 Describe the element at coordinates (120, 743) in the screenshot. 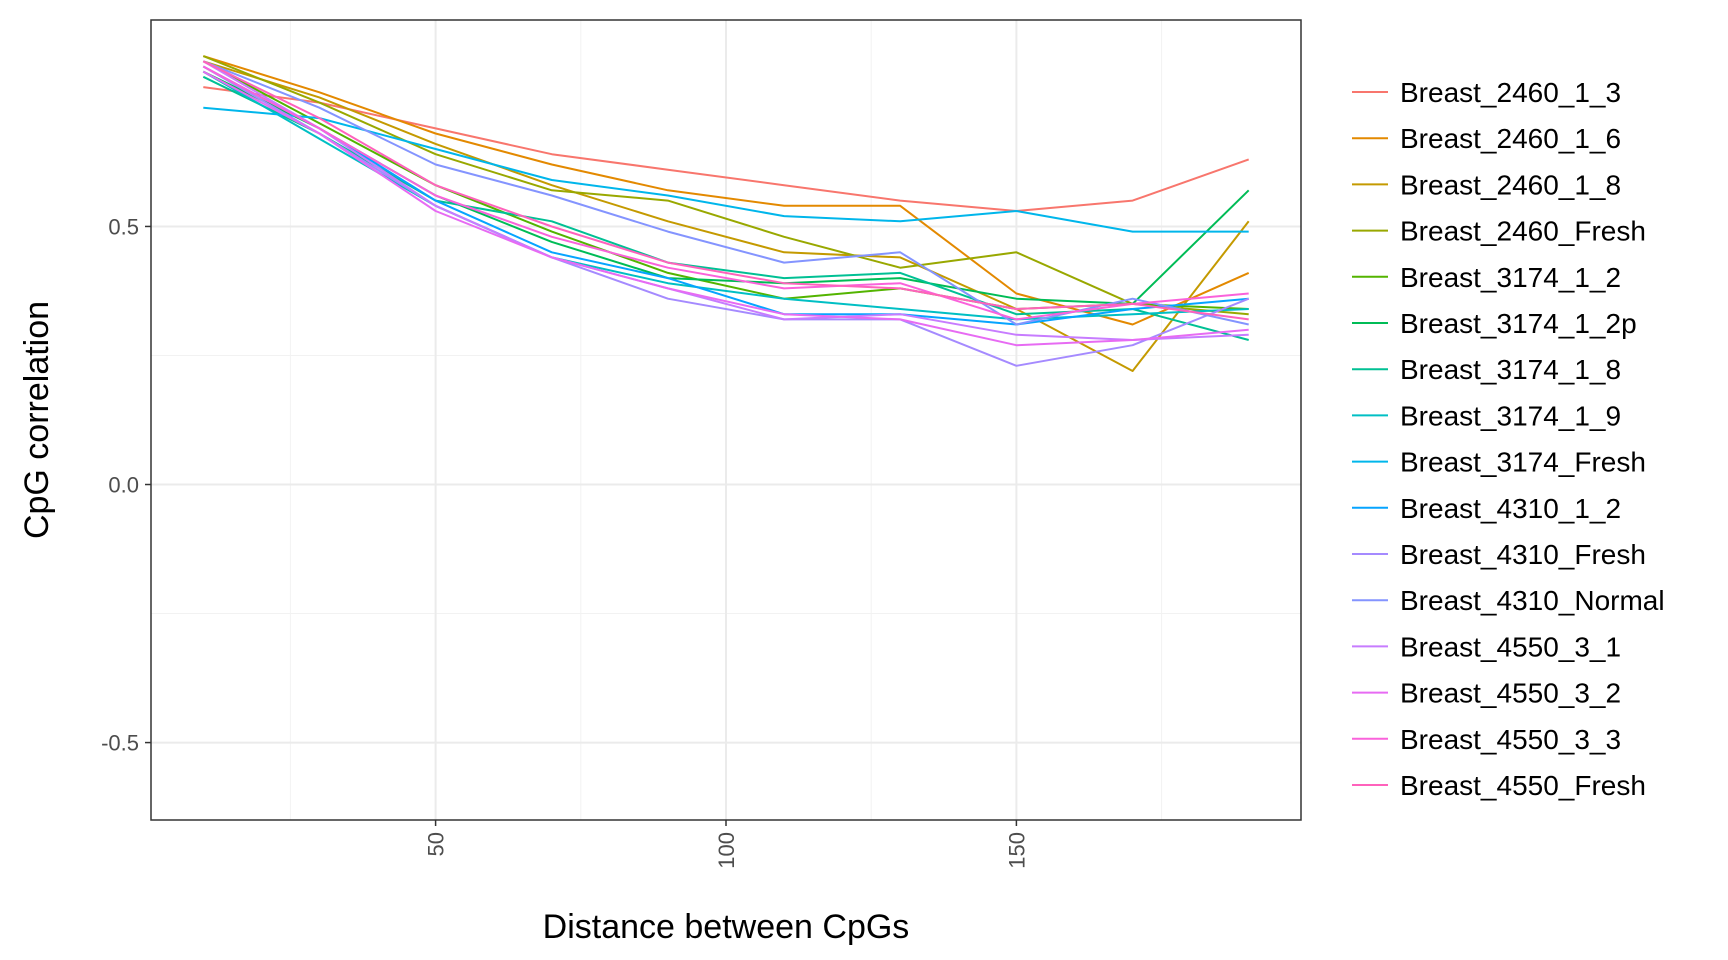

I see `y-tick-label: -0.5` at that location.